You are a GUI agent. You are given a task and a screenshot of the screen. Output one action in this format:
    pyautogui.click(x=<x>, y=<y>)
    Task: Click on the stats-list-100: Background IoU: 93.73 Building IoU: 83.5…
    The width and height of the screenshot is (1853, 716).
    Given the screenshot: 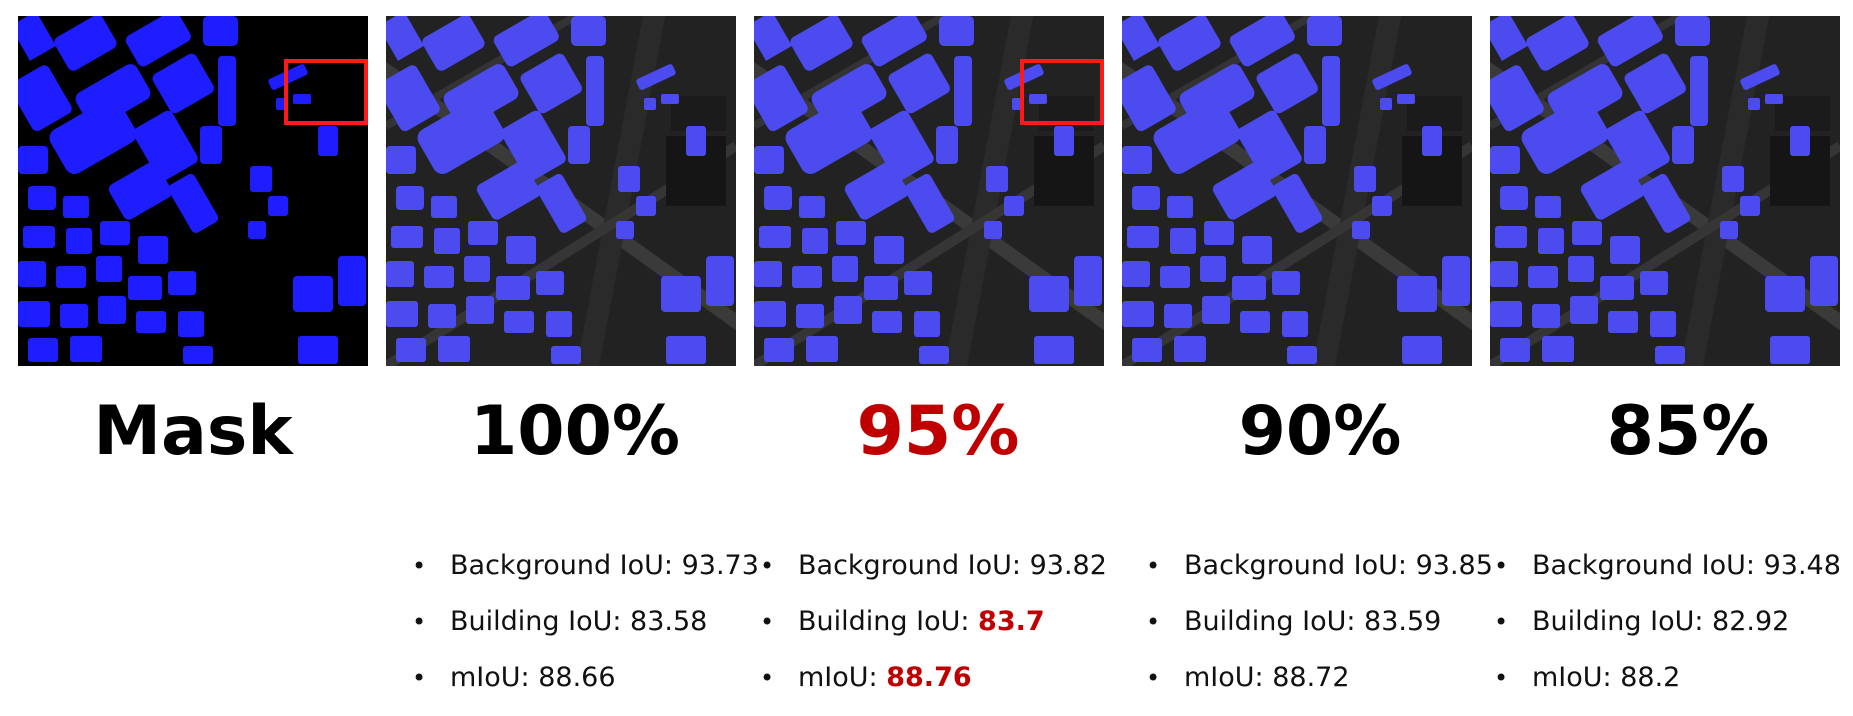 What is the action you would take?
    pyautogui.click(x=585, y=632)
    